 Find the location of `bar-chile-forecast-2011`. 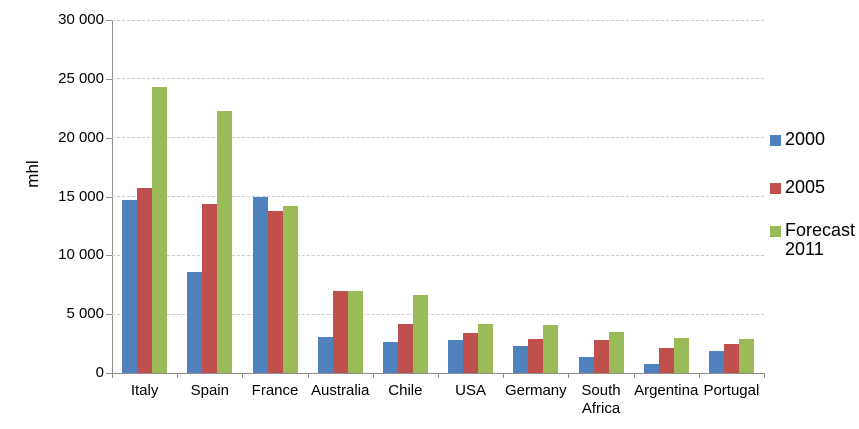

bar-chile-forecast-2011 is located at coordinates (420, 334).